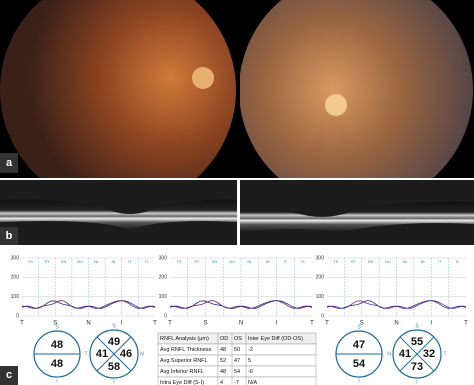 The height and width of the screenshot is (385, 474). Describe the element at coordinates (357, 216) in the screenshot. I see `oct-os` at that location.